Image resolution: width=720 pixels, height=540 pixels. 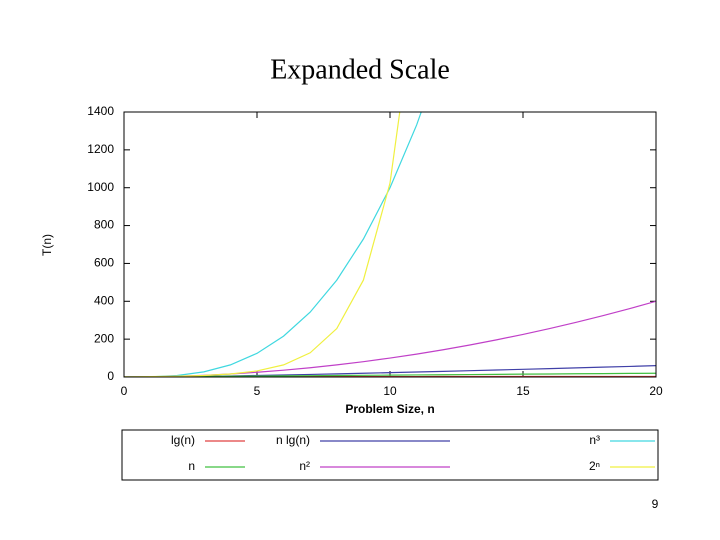 I want to click on legend-label: n³, so click(x=594, y=440).